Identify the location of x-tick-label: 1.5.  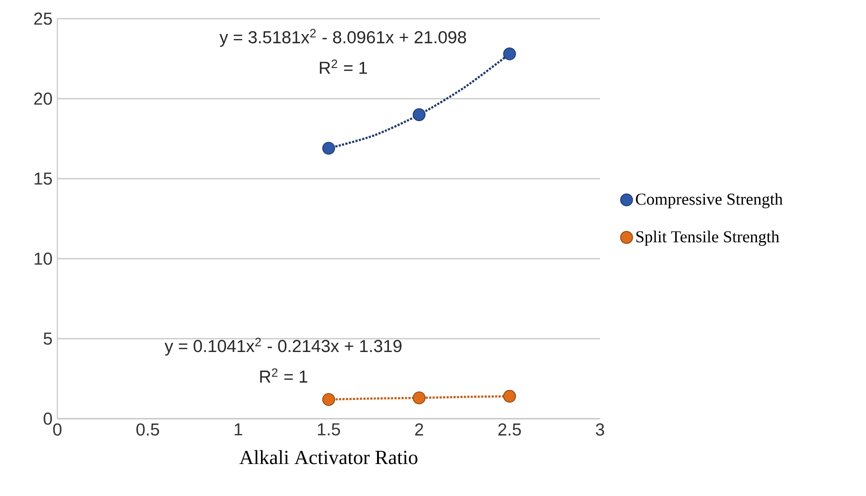
(329, 429).